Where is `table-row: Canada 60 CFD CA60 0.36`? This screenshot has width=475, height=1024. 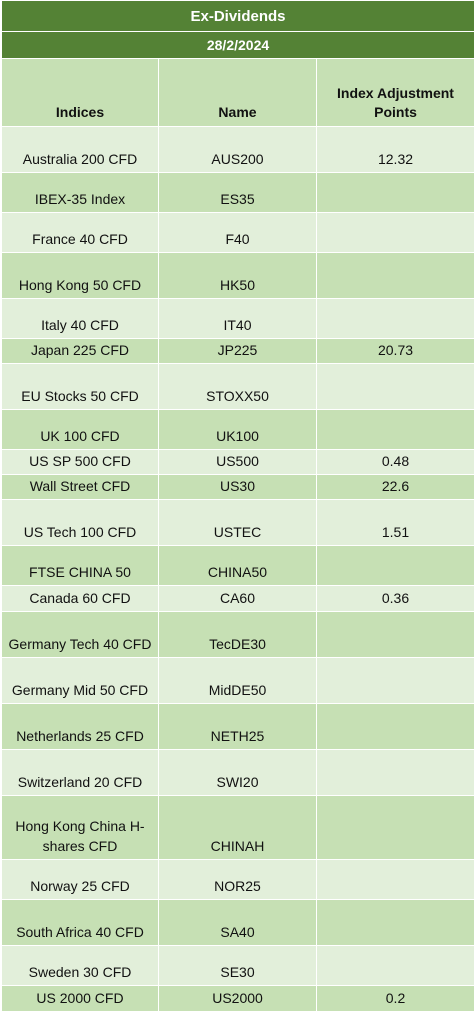 table-row: Canada 60 CFD CA60 0.36 is located at coordinates (238, 598).